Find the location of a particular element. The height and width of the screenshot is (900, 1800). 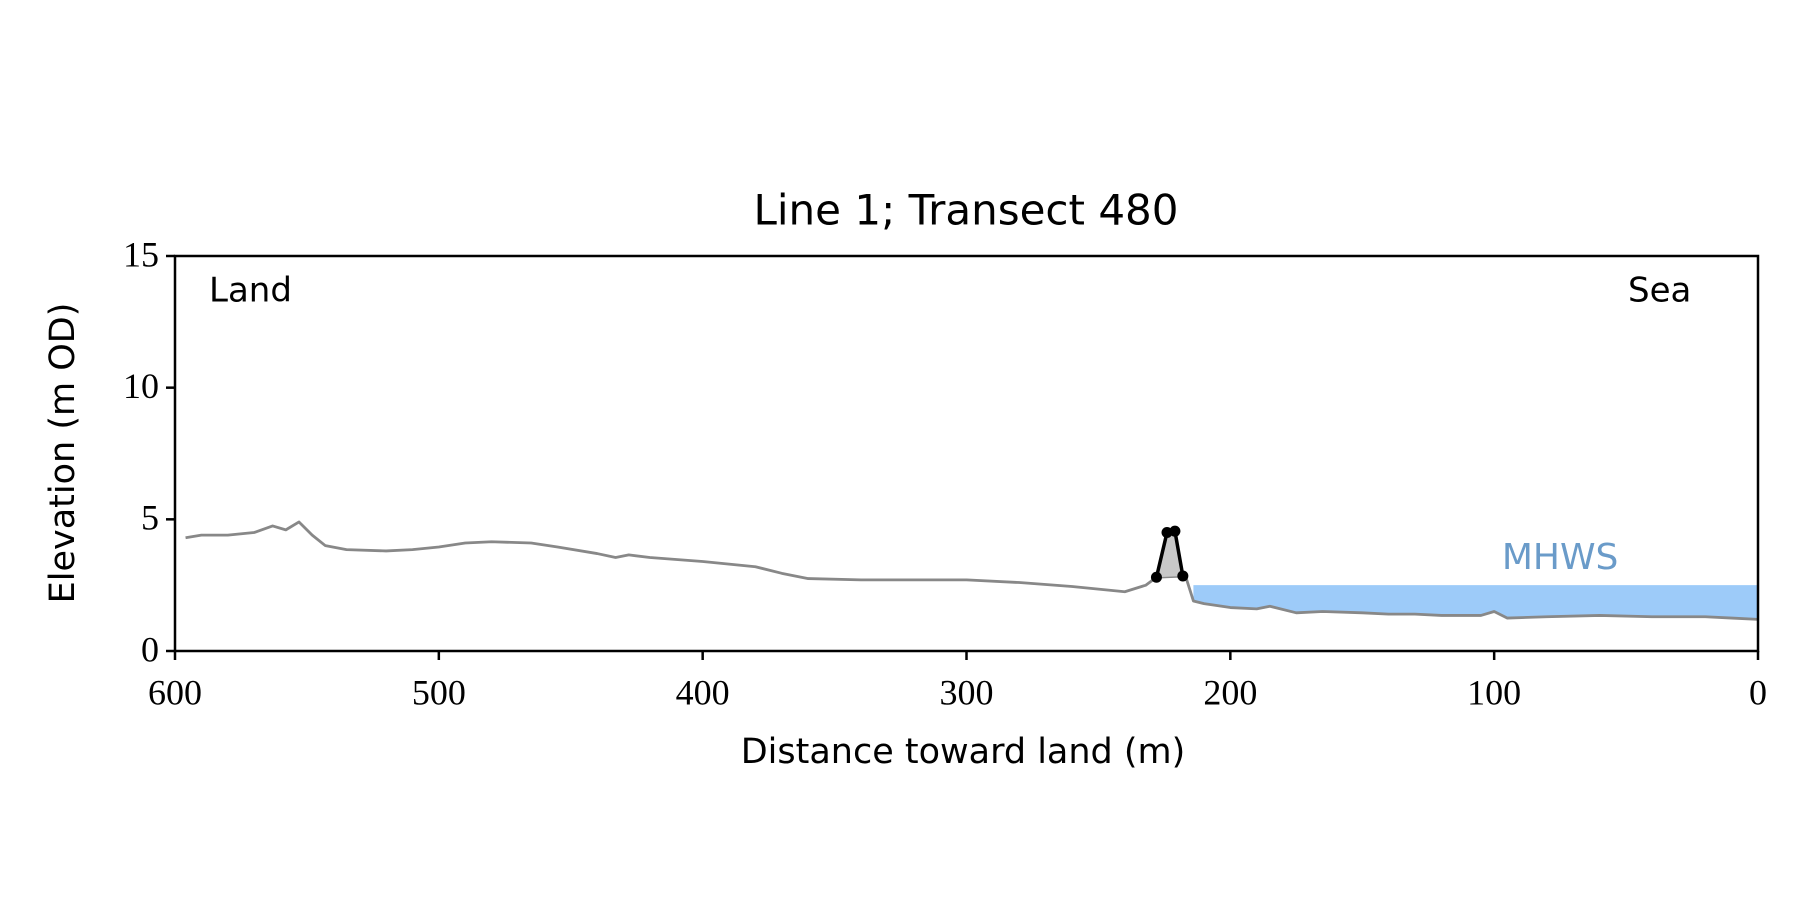

x-axis-label: Distance toward land (m) is located at coordinates (963, 752).